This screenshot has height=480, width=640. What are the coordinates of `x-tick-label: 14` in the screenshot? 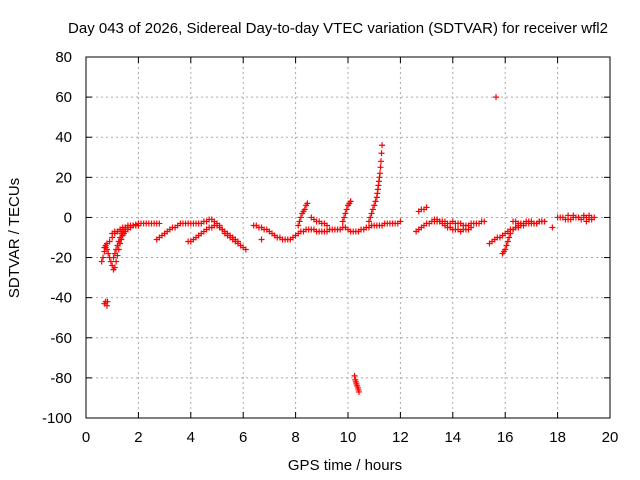 It's located at (452, 437).